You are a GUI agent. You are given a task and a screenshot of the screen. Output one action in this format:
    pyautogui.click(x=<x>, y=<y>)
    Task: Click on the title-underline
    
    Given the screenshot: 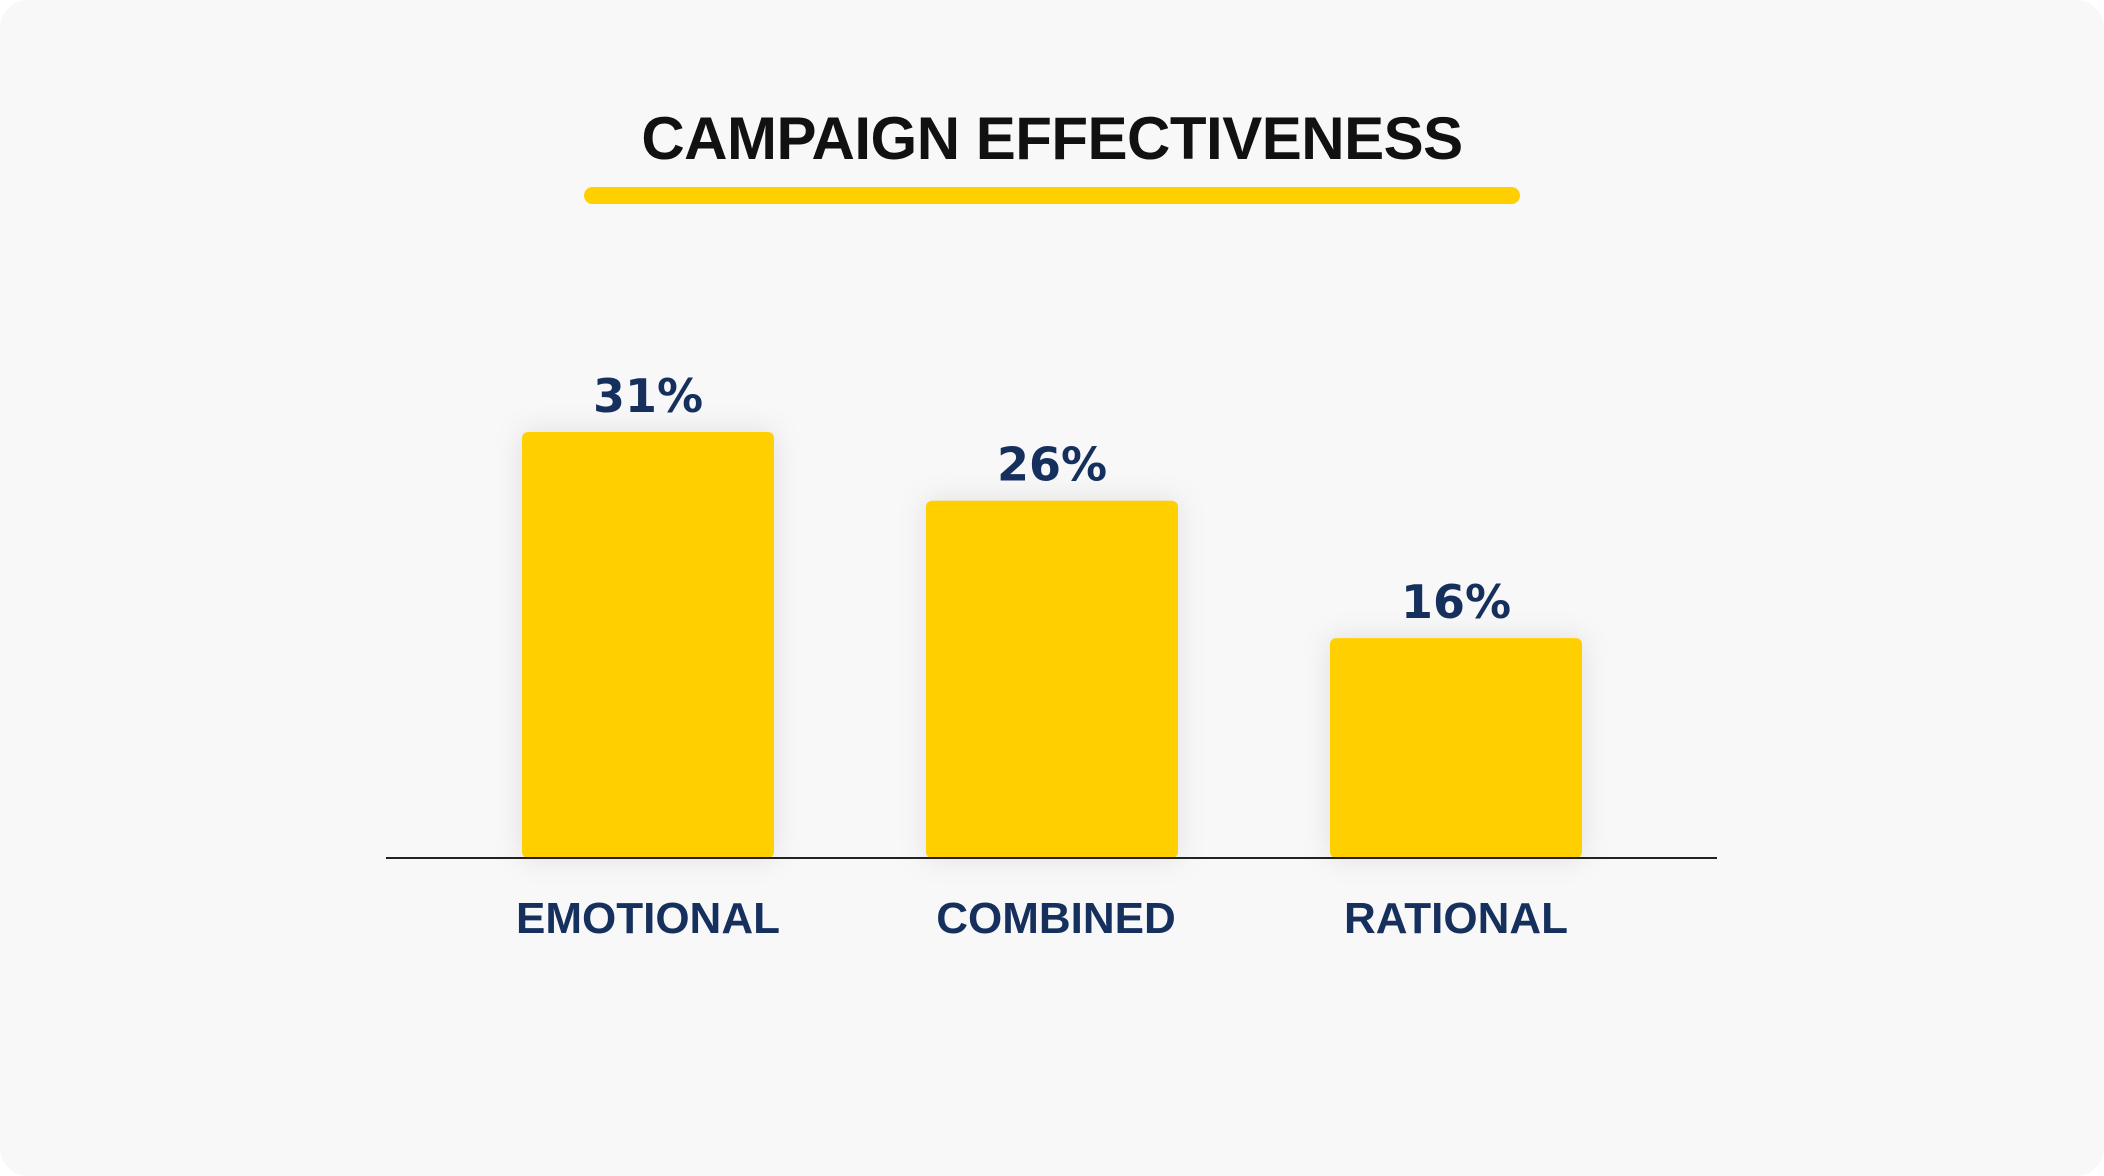 What is the action you would take?
    pyautogui.click(x=1052, y=195)
    